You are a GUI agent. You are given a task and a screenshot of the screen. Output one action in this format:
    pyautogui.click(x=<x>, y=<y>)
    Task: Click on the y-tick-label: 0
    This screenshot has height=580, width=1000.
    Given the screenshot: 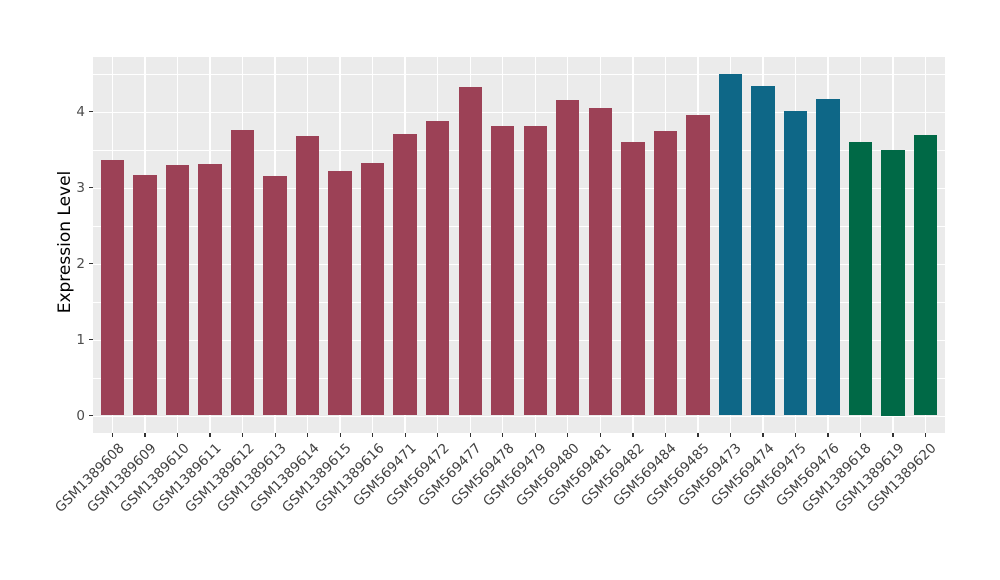 What is the action you would take?
    pyautogui.click(x=80, y=415)
    